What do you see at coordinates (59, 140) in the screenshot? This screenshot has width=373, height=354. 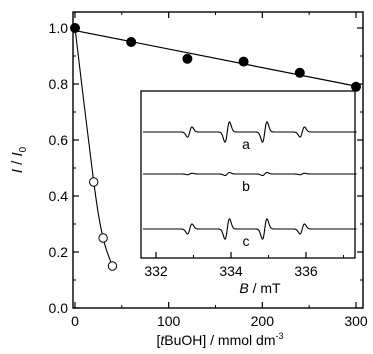 I see `y-tick-label: 0.6` at bounding box center [59, 140].